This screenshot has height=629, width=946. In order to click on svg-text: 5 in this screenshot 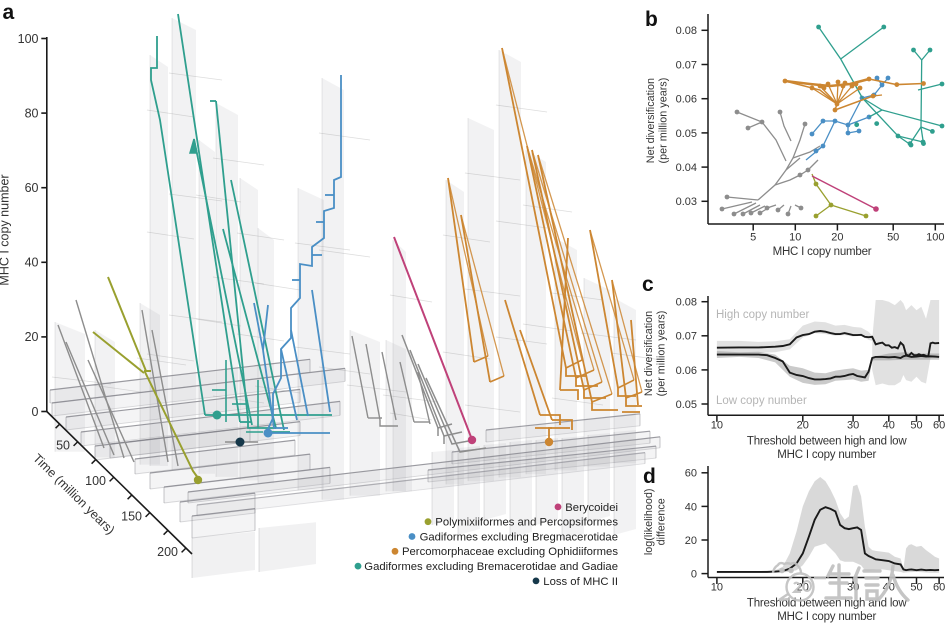, I will do `click(753, 238)`.